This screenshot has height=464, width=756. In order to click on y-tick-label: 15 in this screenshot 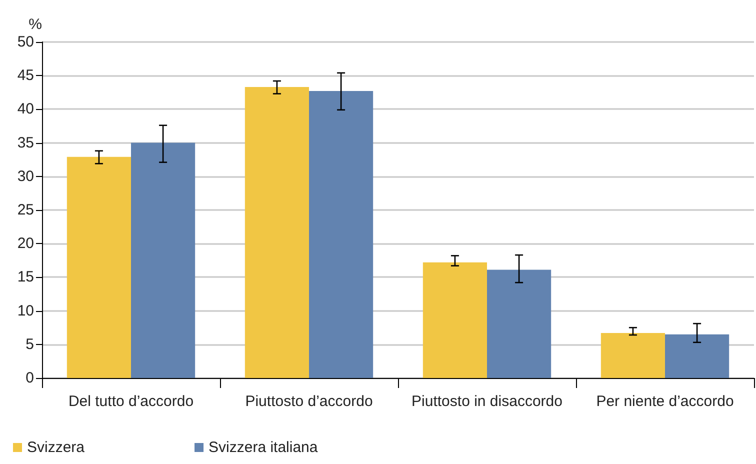, I will do `click(25, 277)`.